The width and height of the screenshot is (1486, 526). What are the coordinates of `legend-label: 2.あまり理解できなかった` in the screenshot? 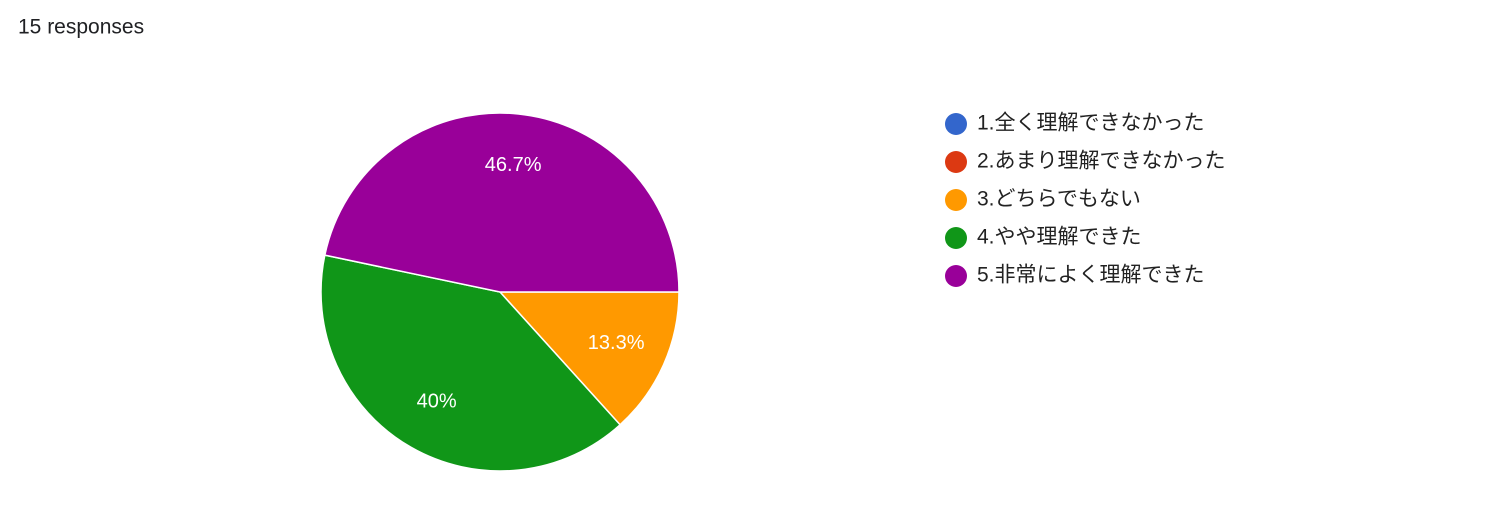 It's located at (1101, 161).